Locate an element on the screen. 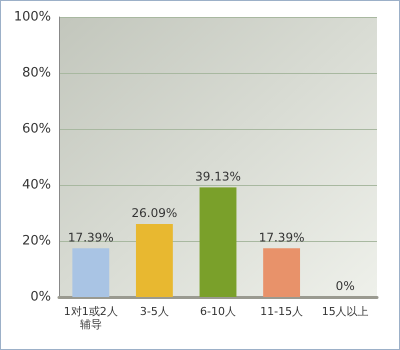 The width and height of the screenshot is (400, 350). x-tick-label: 1对1或2人辅导 is located at coordinates (91, 318).